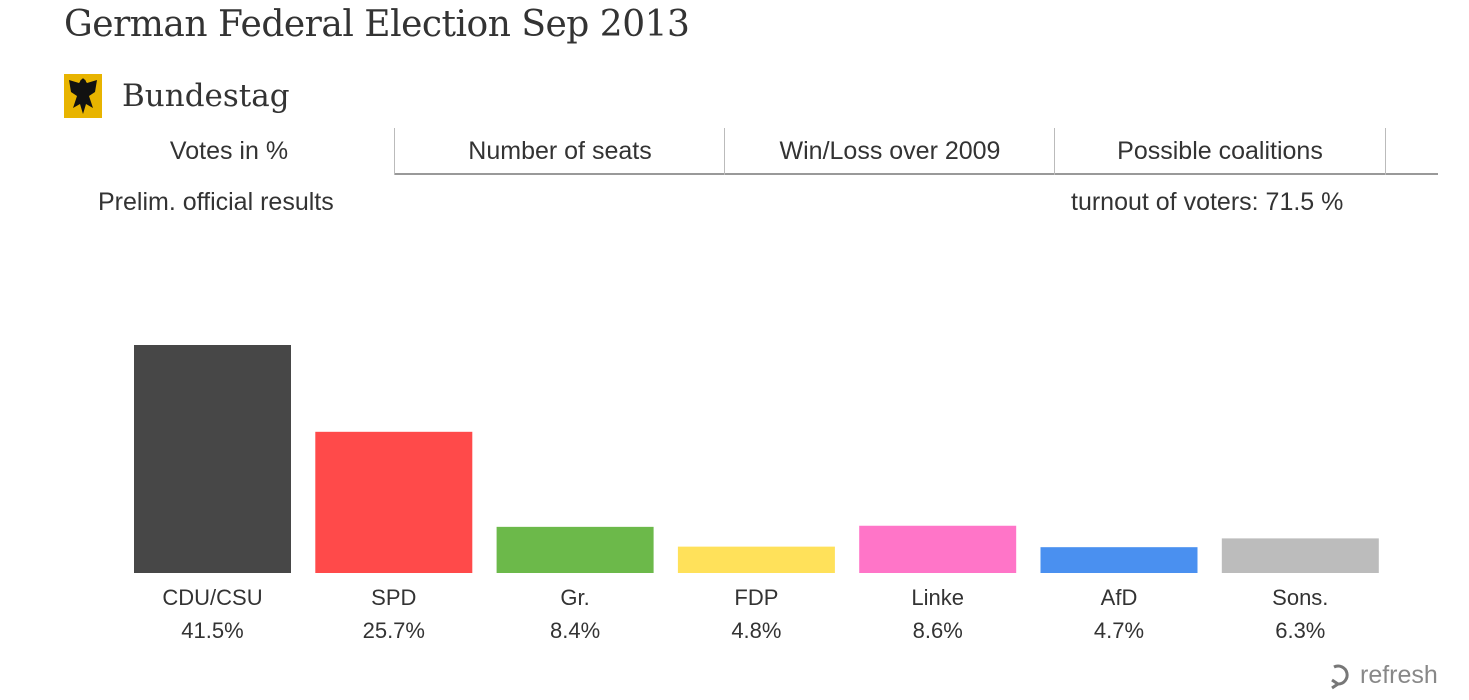 This screenshot has width=1469, height=700. What do you see at coordinates (574, 597) in the screenshot?
I see `category-label: Gr.` at bounding box center [574, 597].